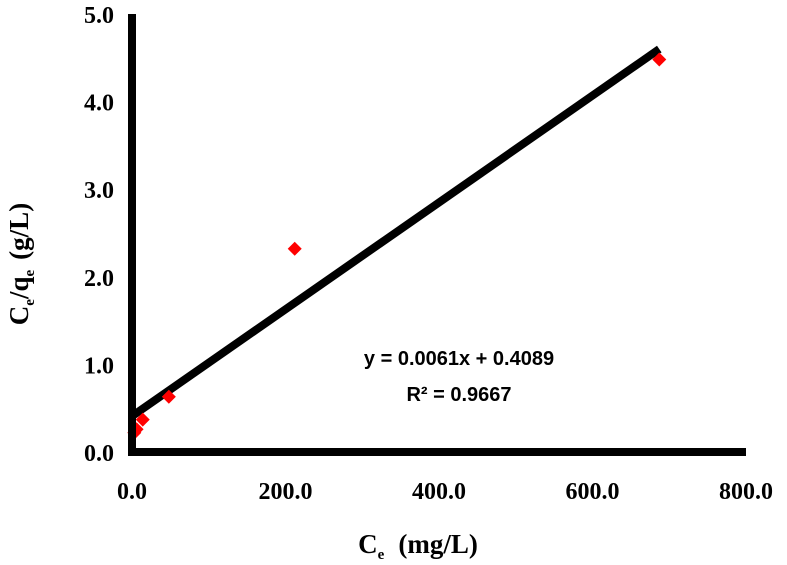 Image resolution: width=787 pixels, height=565 pixels. Describe the element at coordinates (19, 316) in the screenshot. I see `y-axis-title-c: C` at that location.